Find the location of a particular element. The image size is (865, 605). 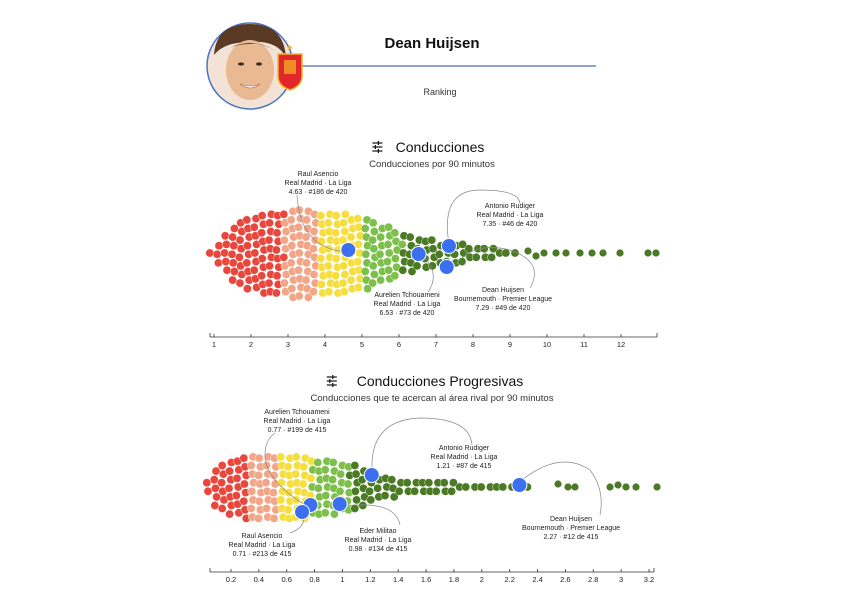

x-tick-label: 7 is located at coordinates (436, 344).